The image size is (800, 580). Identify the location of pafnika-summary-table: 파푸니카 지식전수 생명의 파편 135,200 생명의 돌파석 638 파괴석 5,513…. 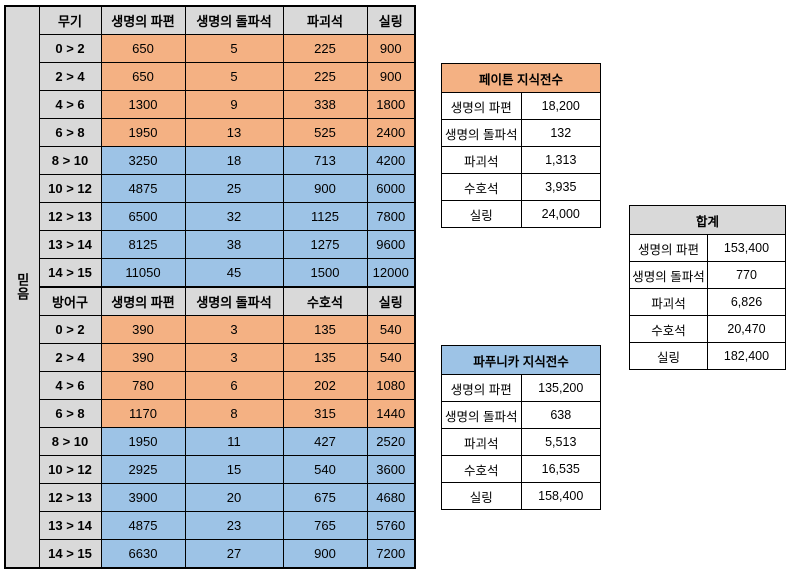
(521, 427).